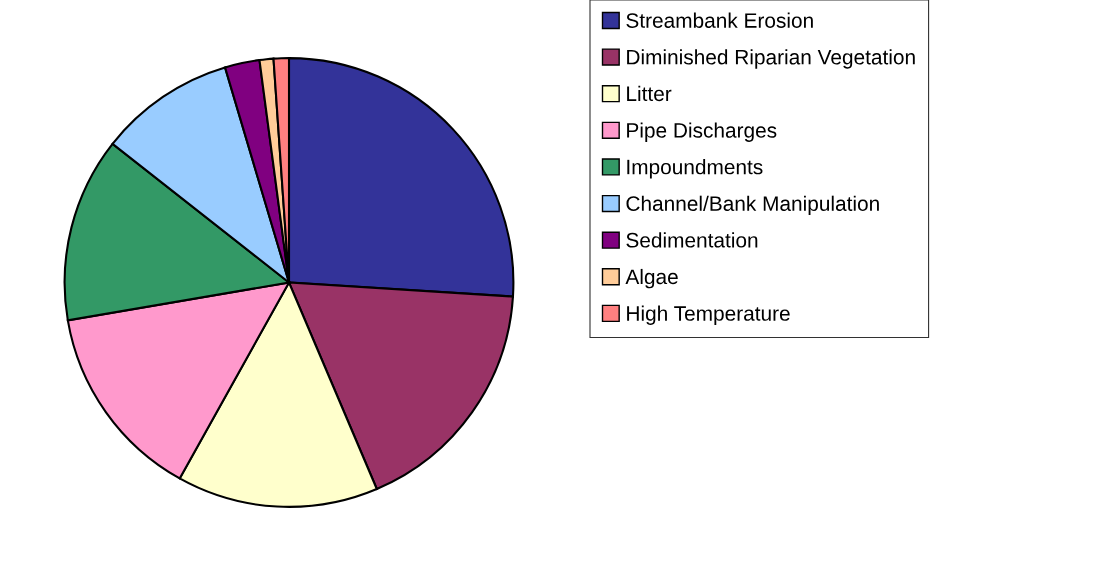  I want to click on legend-label: Litter, so click(649, 93).